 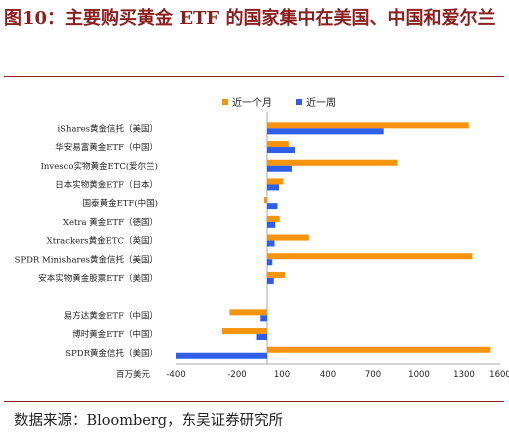 What do you see at coordinates (250, 18) in the screenshot?
I see `figure-title: 图10：主要购买黄金 ETF 的国家集中在美国、中国和爱尔兰` at bounding box center [250, 18].